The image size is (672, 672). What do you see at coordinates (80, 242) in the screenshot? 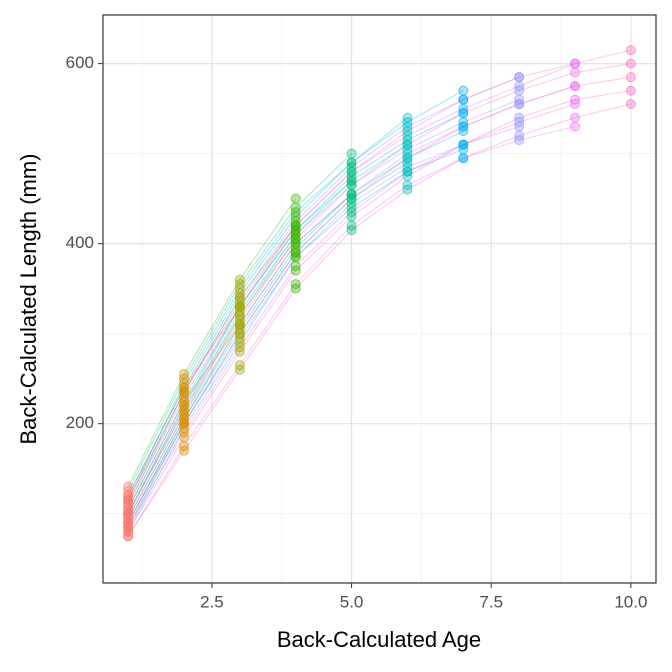
I see `y-tick-label: 400` at bounding box center [80, 242].